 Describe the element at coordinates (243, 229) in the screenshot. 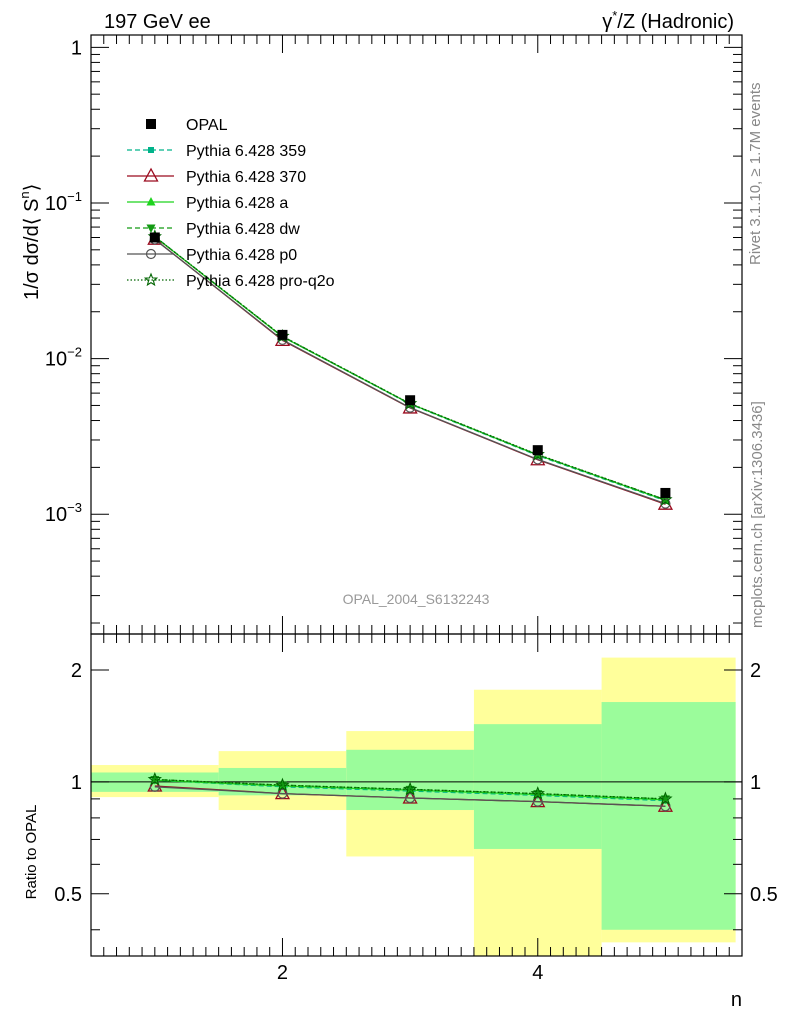

I see `legend-label: Pythia 6.428 dw` at that location.